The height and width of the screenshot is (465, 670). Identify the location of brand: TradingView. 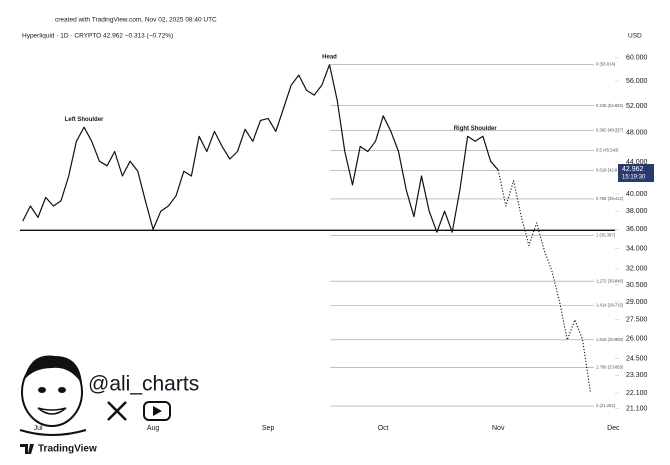
(67, 449).